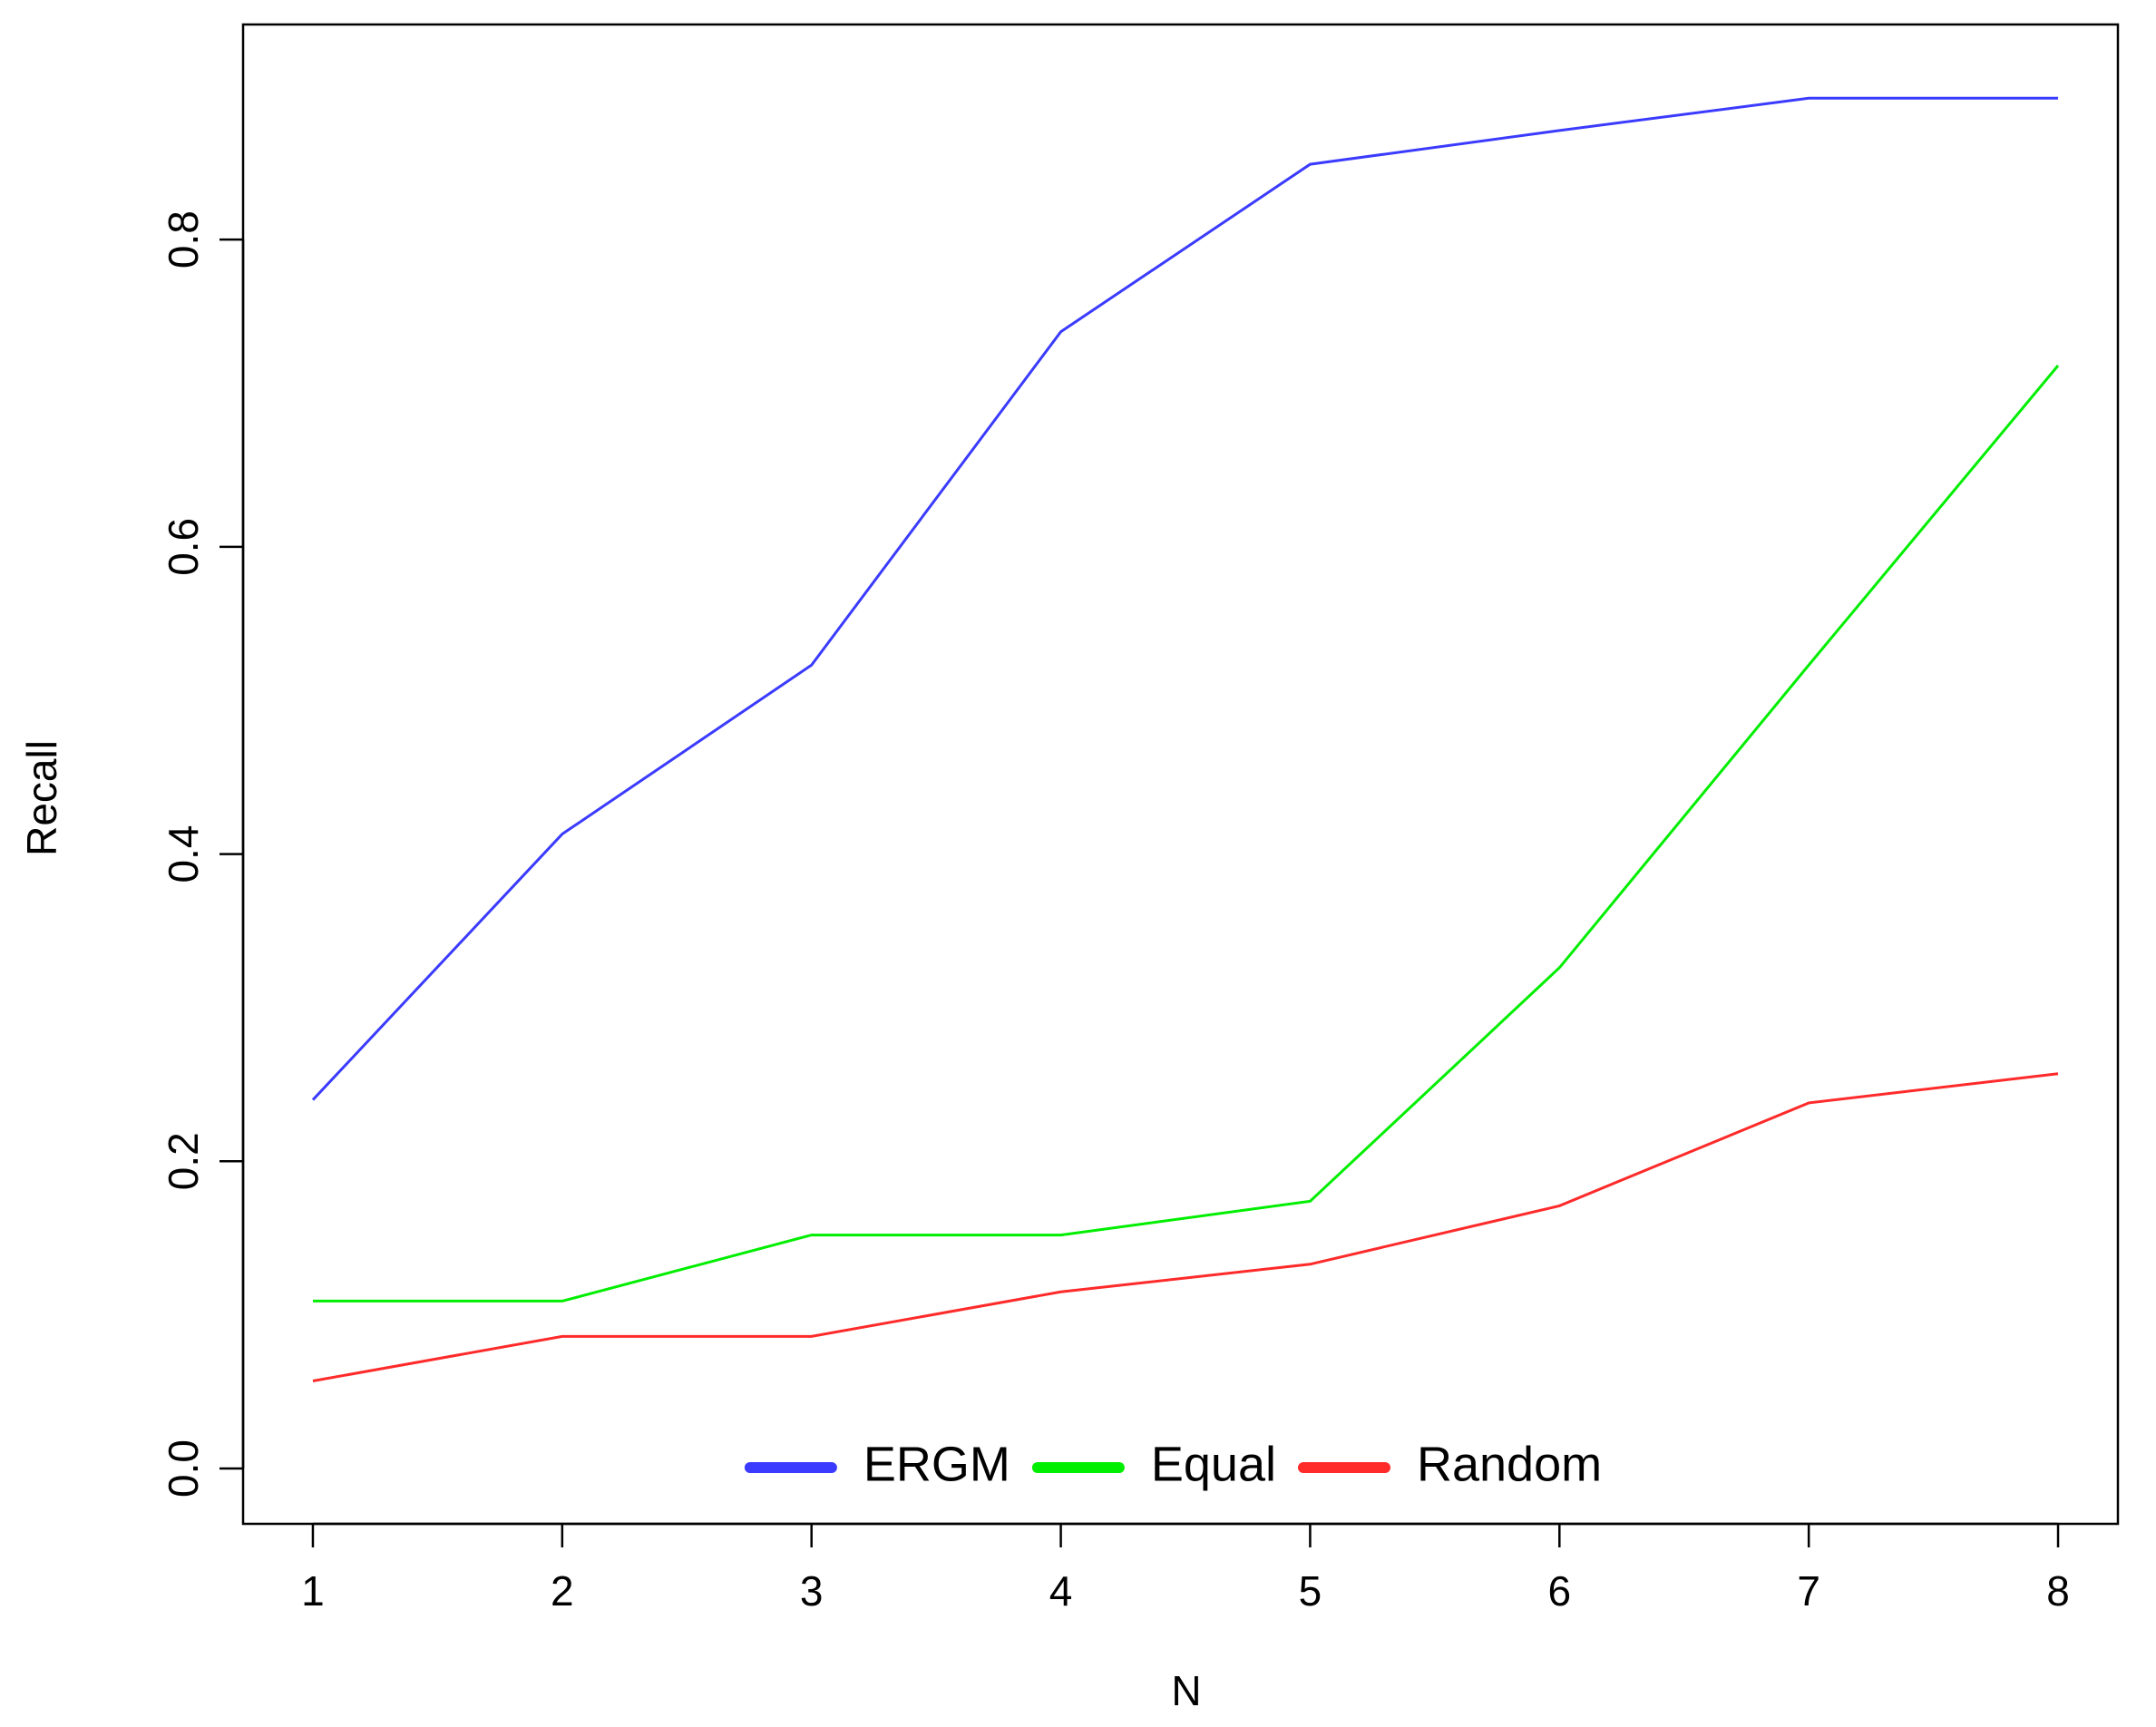 The image size is (2156, 1727). What do you see at coordinates (936, 1464) in the screenshot?
I see `legend-label: ERGM` at bounding box center [936, 1464].